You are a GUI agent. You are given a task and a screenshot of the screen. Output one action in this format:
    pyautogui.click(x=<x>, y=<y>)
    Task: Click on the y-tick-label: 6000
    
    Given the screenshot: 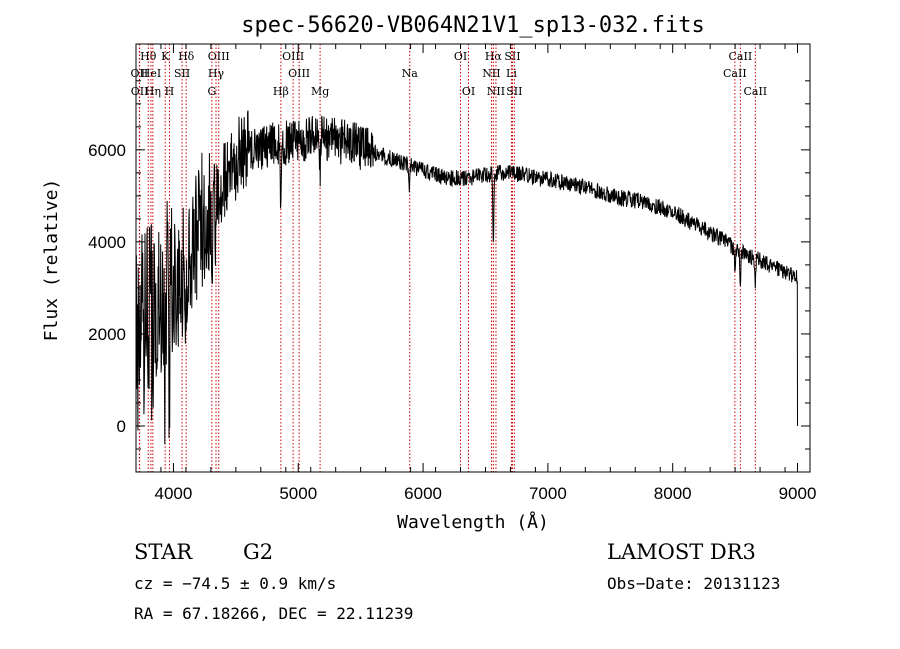 What is the action you would take?
    pyautogui.click(x=107, y=150)
    